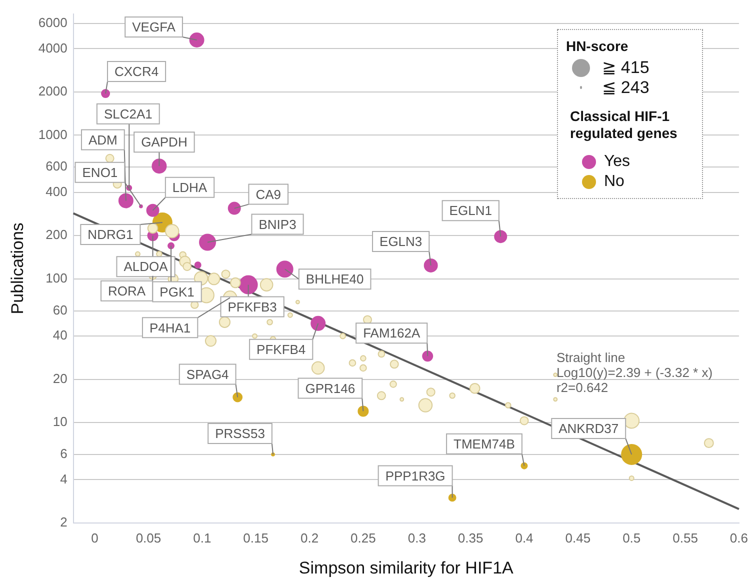  Describe the element at coordinates (60, 378) in the screenshot. I see `y-tick-label: 20` at that location.